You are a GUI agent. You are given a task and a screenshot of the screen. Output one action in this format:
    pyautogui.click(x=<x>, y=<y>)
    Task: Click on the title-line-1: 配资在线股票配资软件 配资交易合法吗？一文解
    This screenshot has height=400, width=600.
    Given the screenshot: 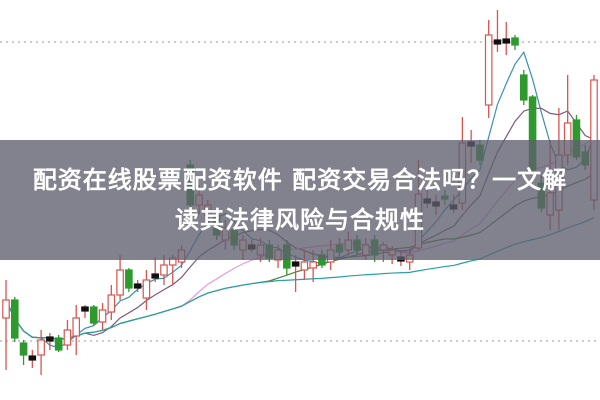 What is the action you would take?
    pyautogui.click(x=300, y=180)
    